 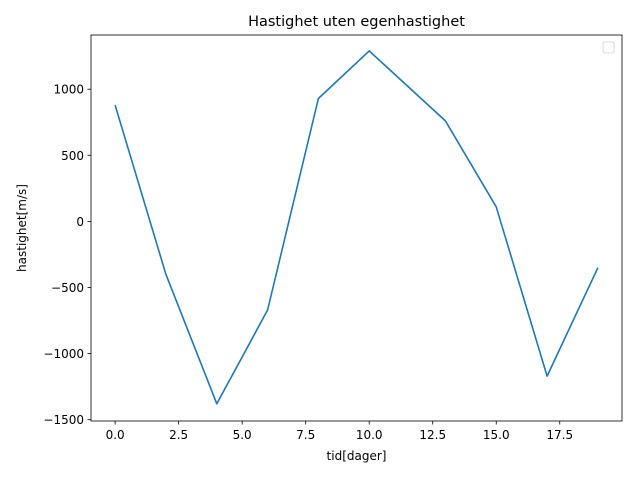 I want to click on x-axis: 0.0 2.5 5.0 7.5 10.0 12.5 15.0 17.5, so click(x=339, y=431).